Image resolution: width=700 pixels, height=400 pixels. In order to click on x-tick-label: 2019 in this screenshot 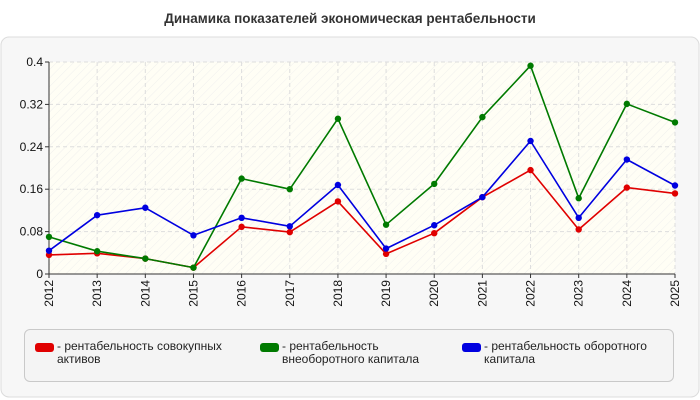, I will do `click(386, 293)`.